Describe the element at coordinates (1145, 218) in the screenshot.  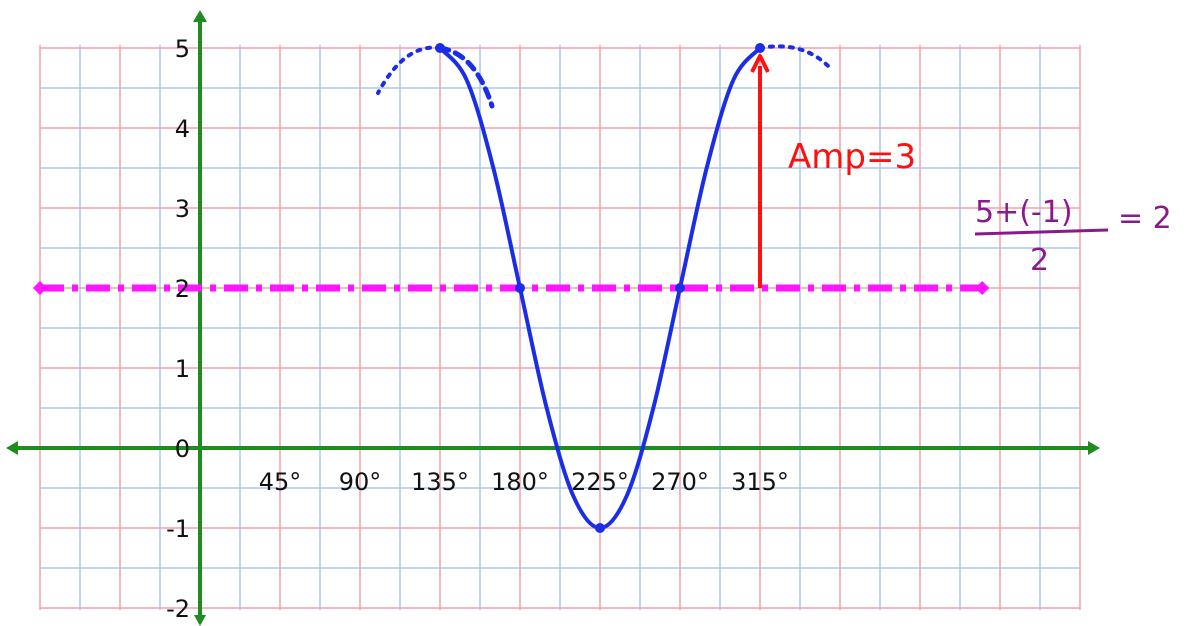
I see `midline-formula-result: = 2` at that location.